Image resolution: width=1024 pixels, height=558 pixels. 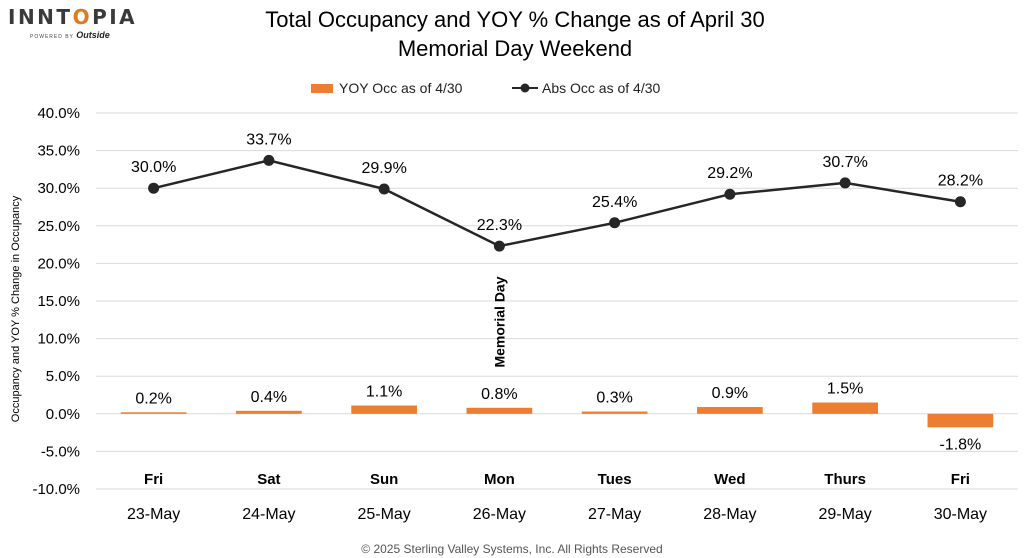 I want to click on x-tick-label: 26-May, so click(x=499, y=514).